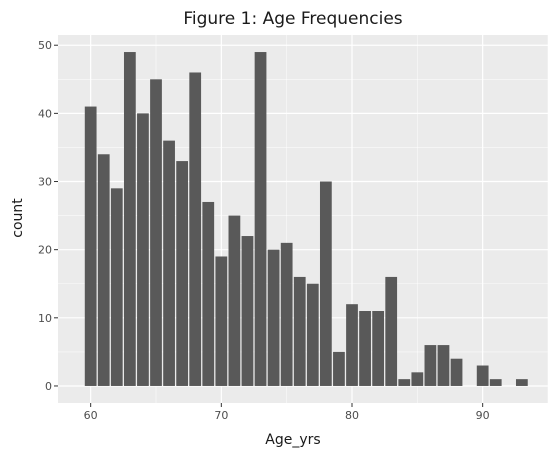  Describe the element at coordinates (48, 386) in the screenshot. I see `y-tick-label: 0` at that location.